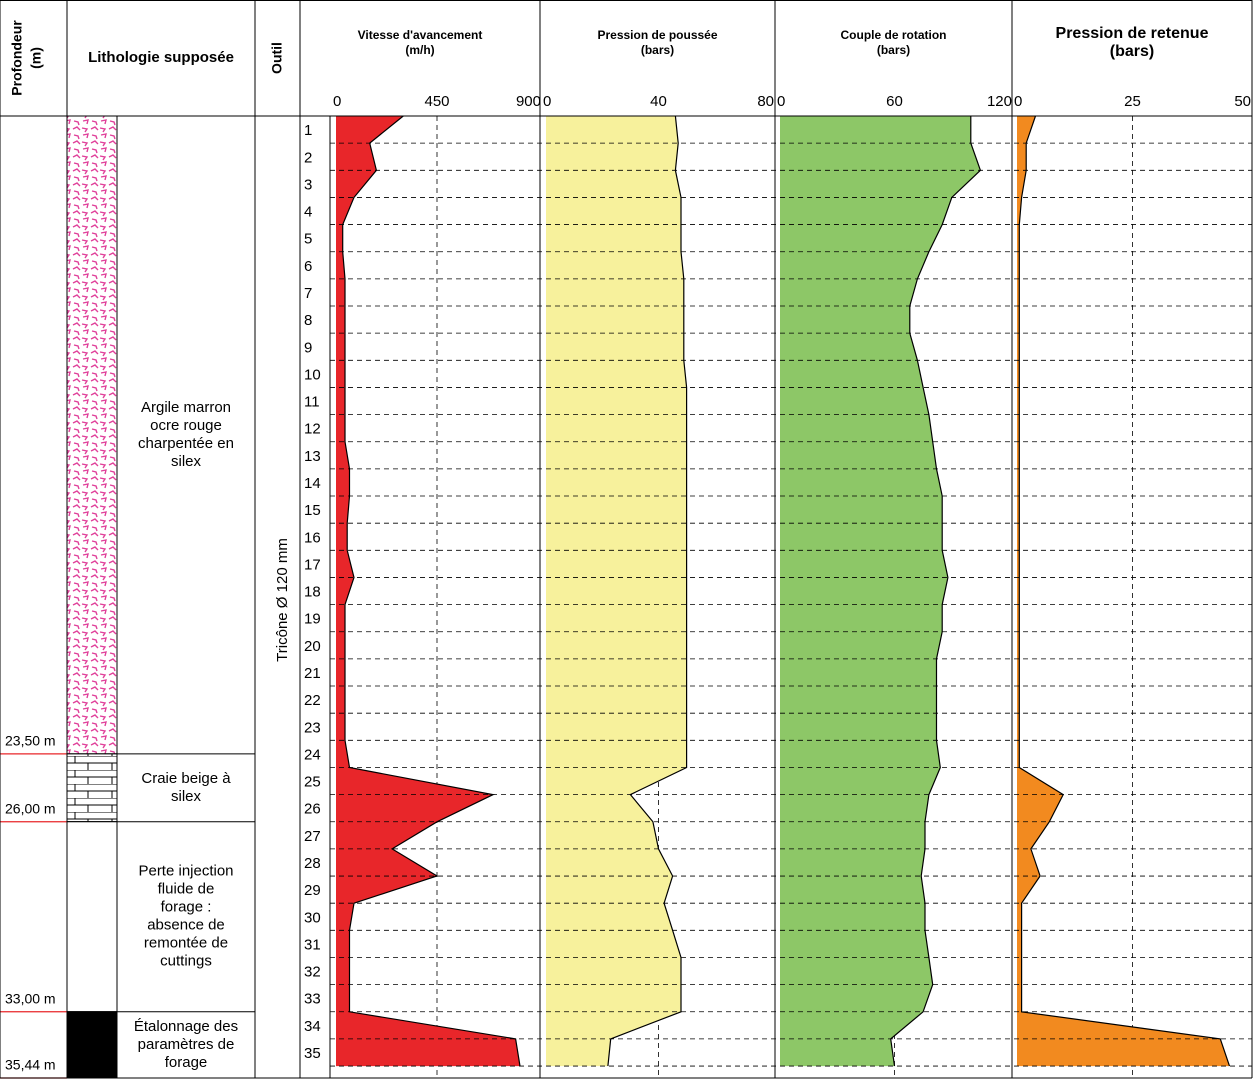  I want to click on depth-tick-label: 25, so click(312, 782).